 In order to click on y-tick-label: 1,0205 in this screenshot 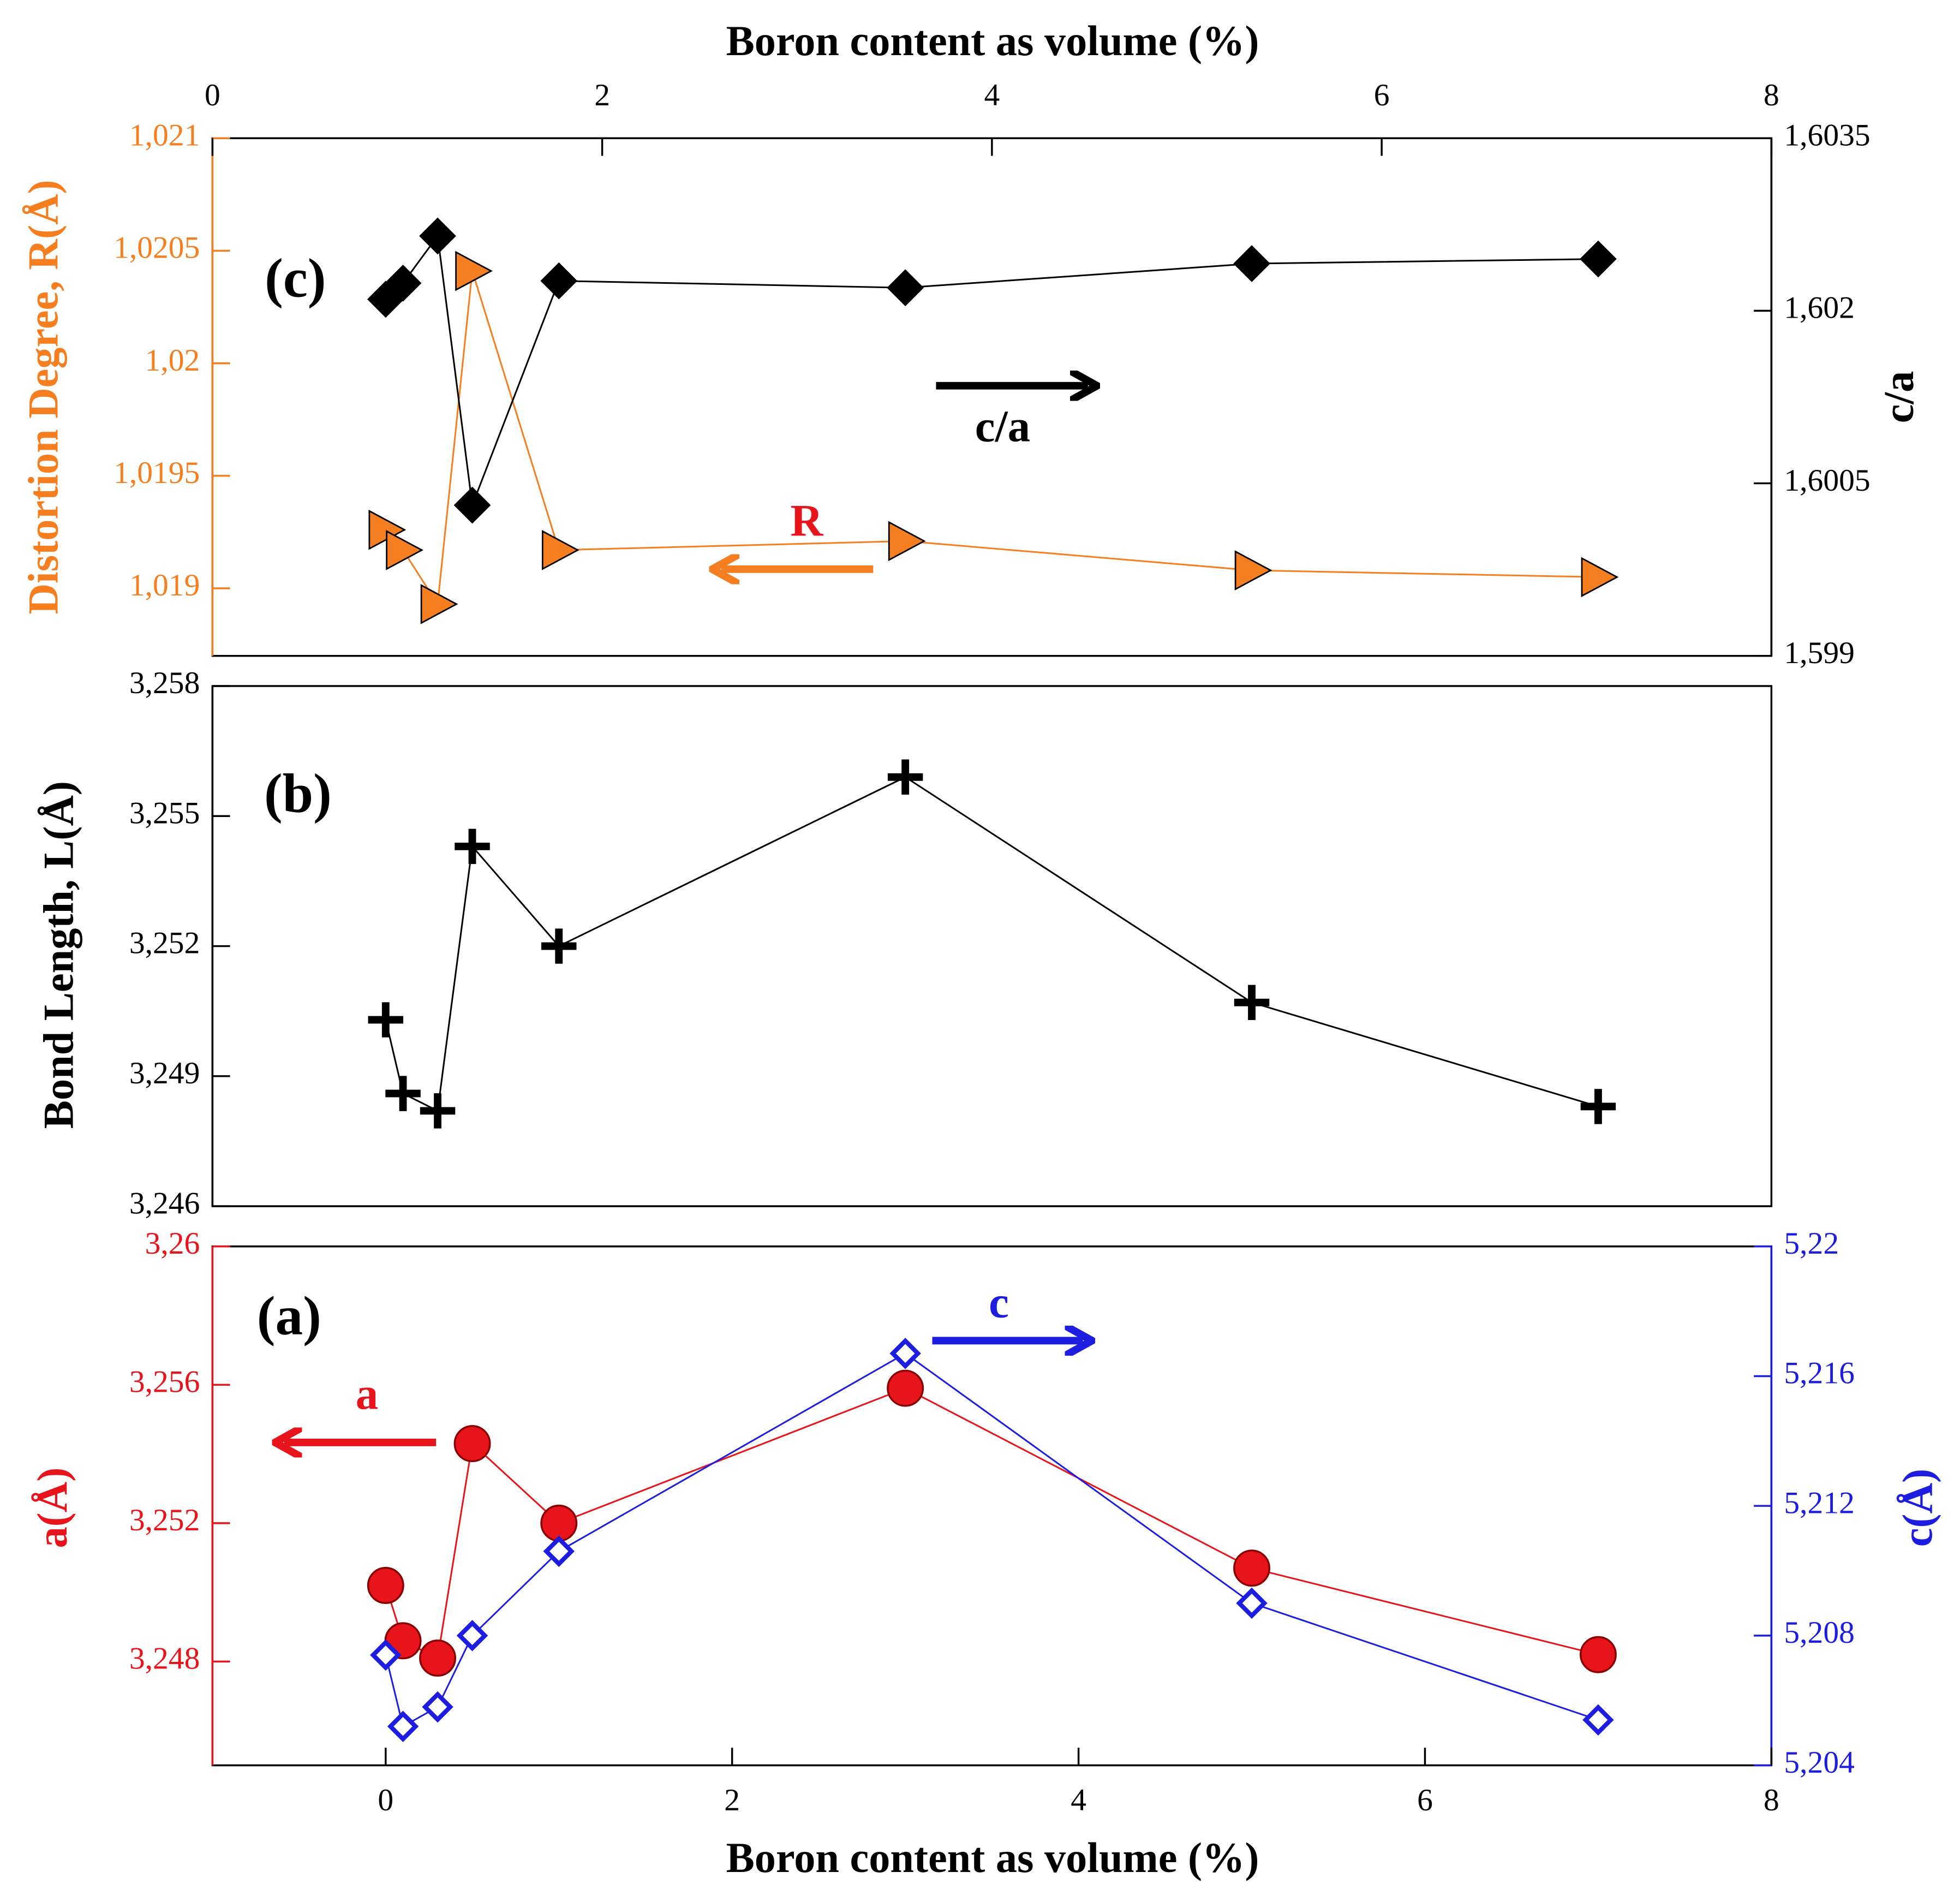, I will do `click(156, 248)`.